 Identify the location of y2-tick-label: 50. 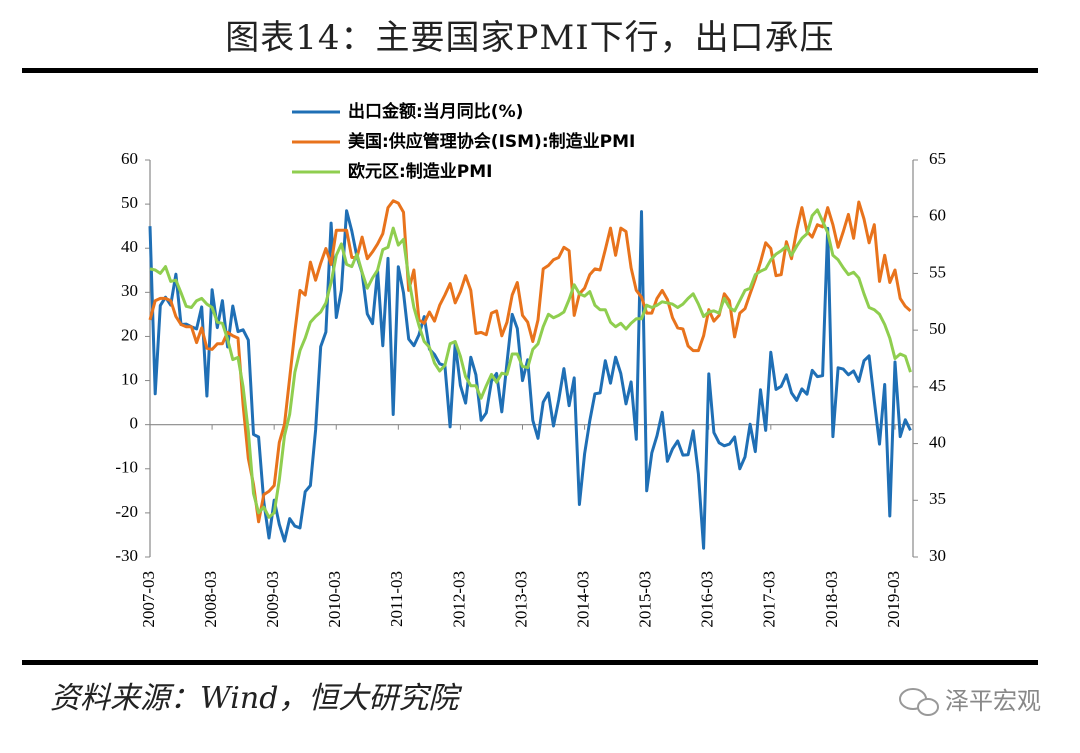
(937, 328).